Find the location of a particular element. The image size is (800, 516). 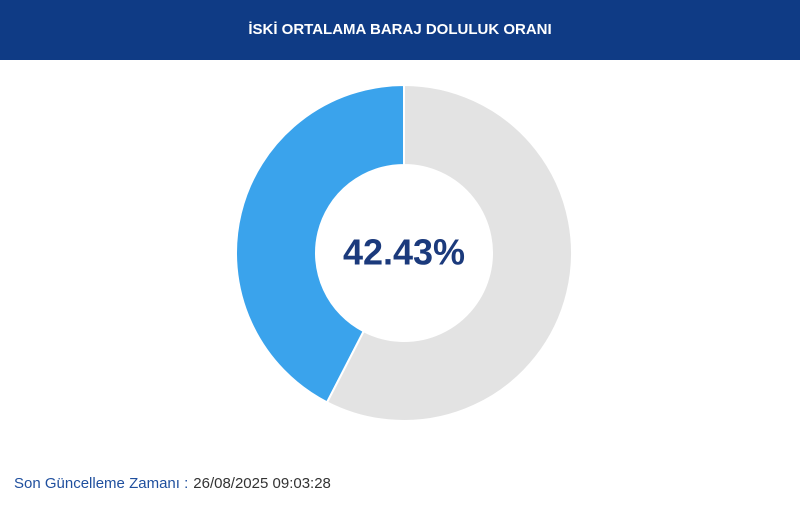

footer-label: Son Güncelleme Zamanı : is located at coordinates (101, 483).